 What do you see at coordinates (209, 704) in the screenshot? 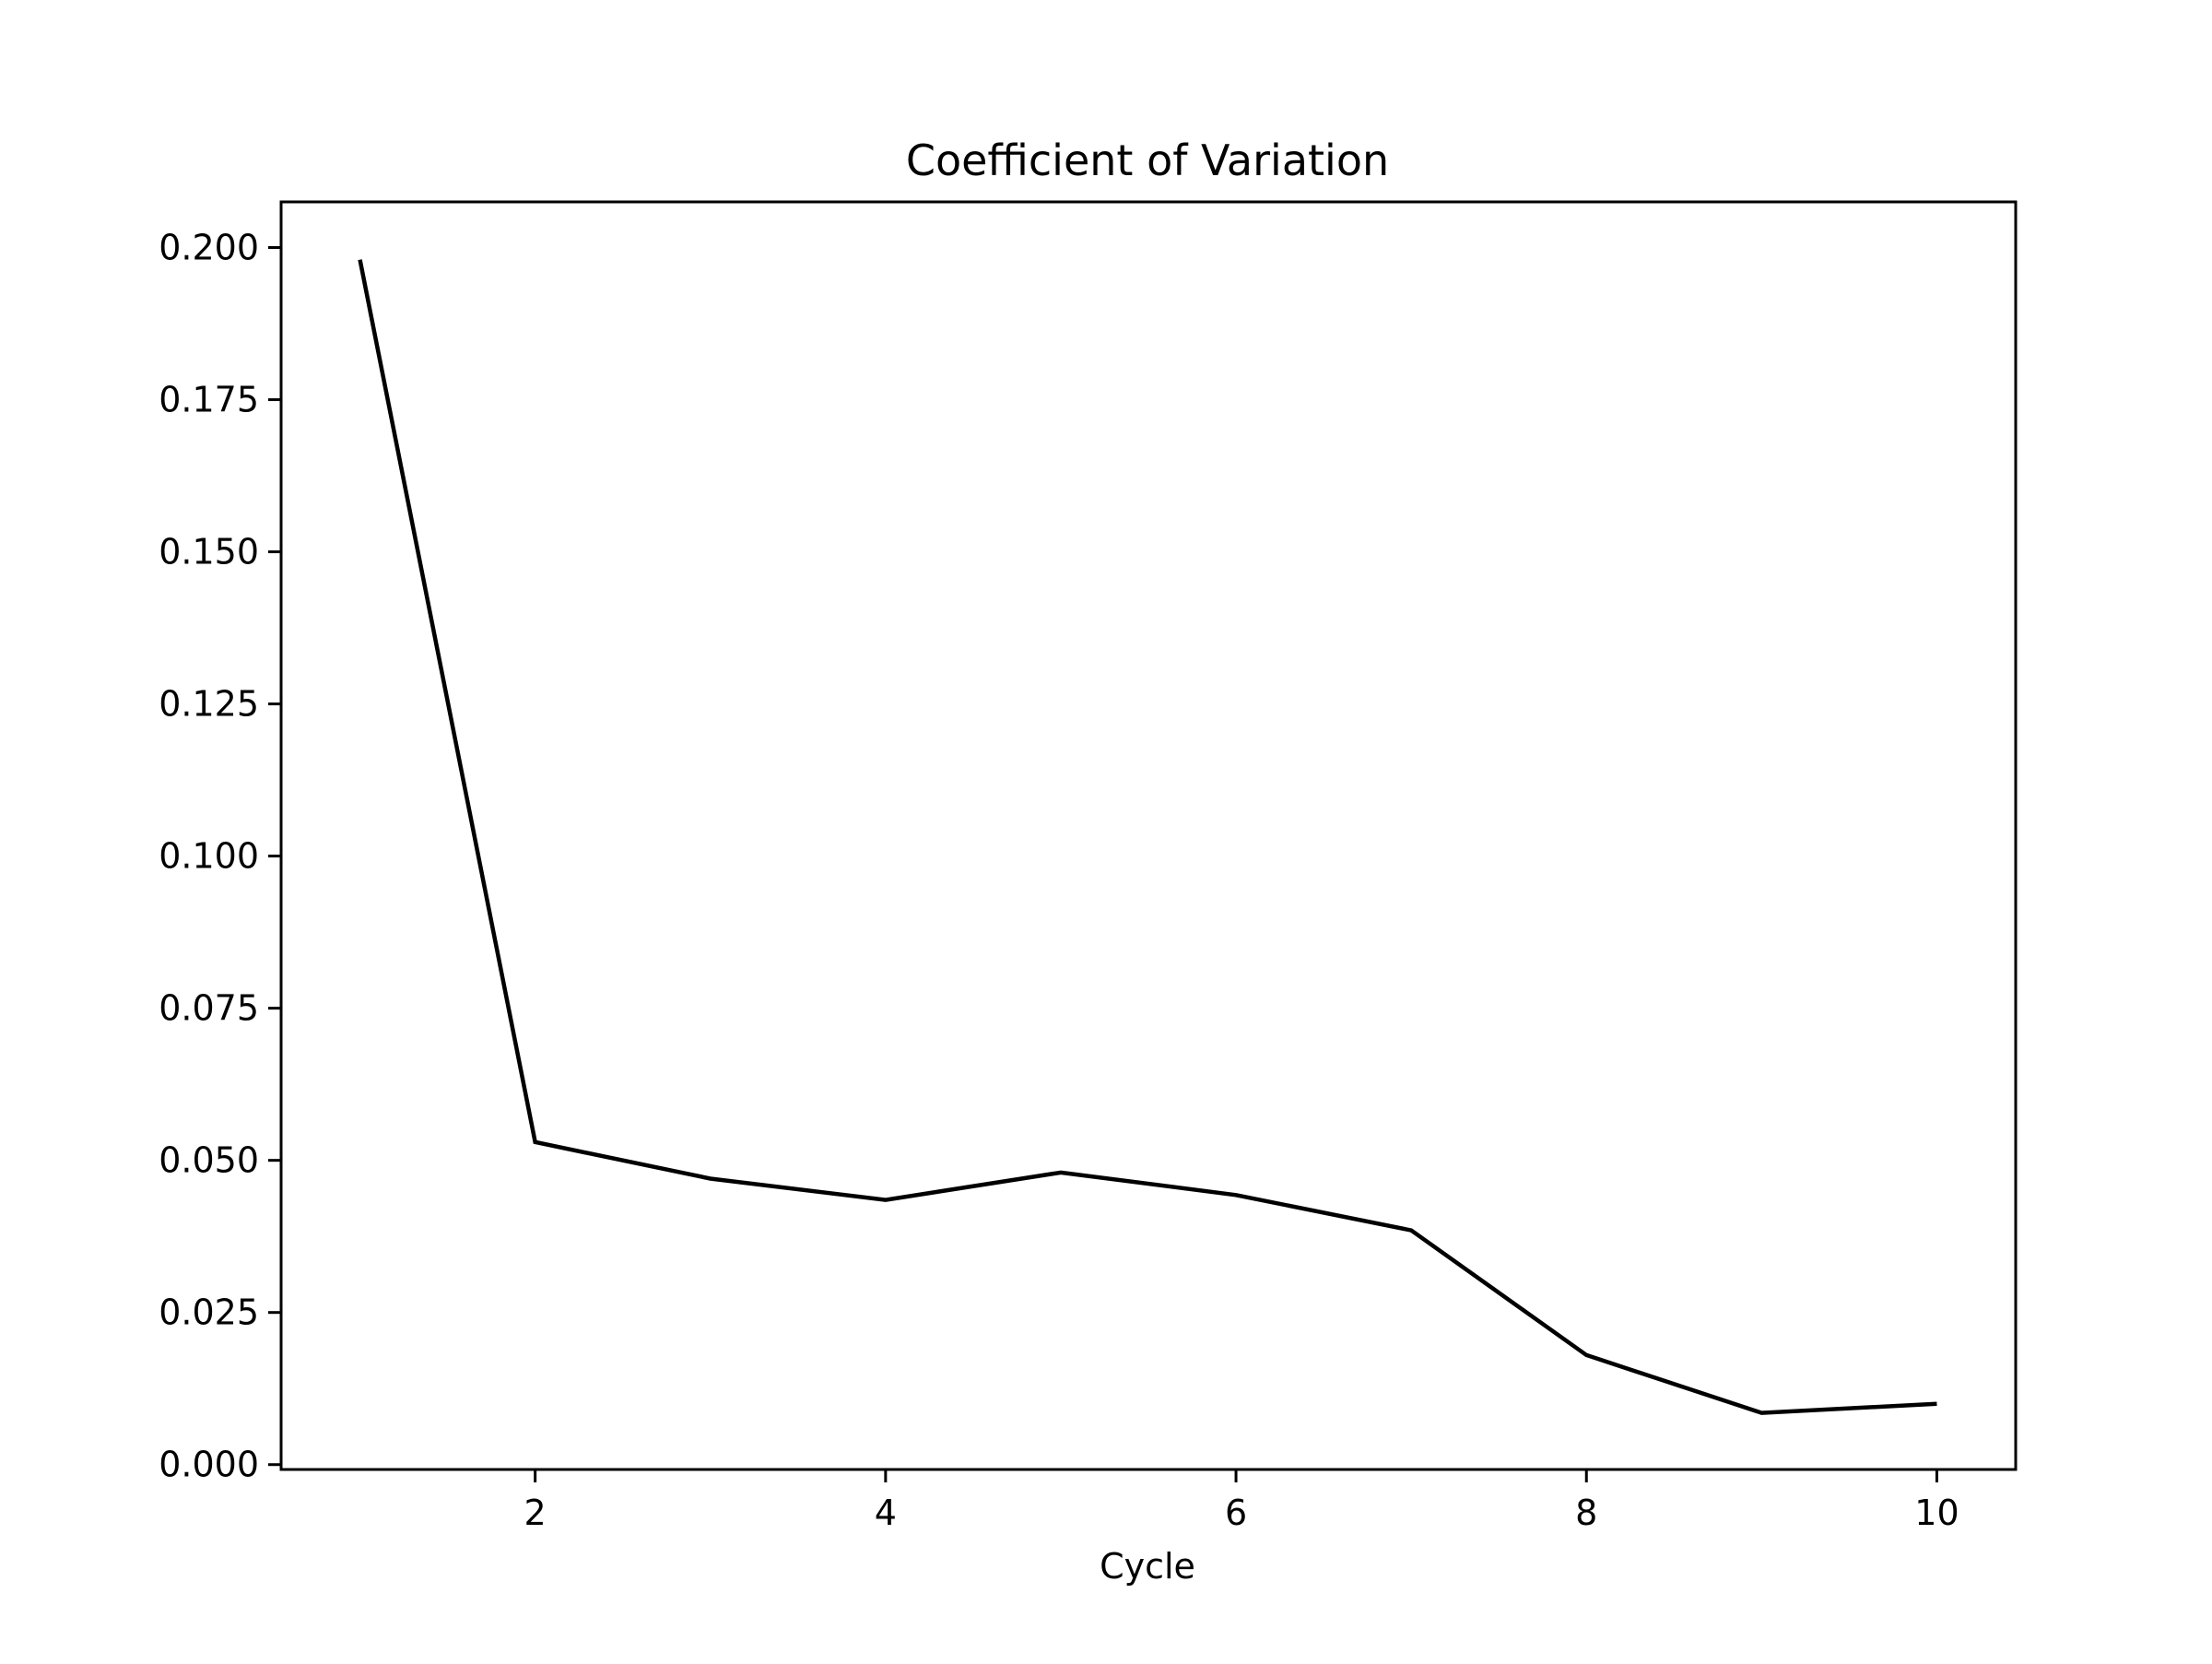
I see `y-tick-label: 0.125` at bounding box center [209, 704].